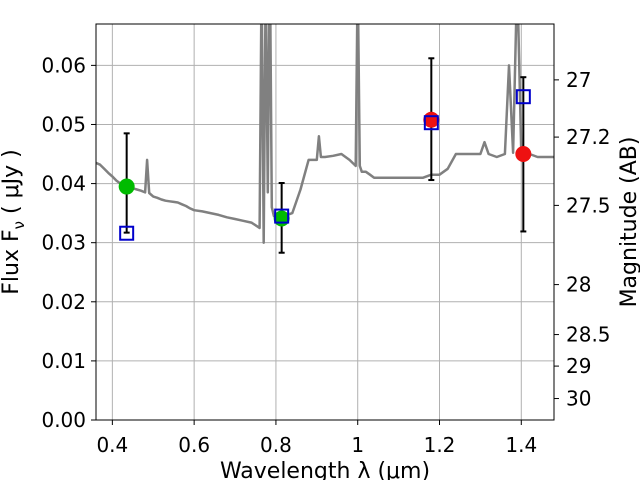 Image resolution: width=640 pixels, height=480 pixels. What do you see at coordinates (63, 302) in the screenshot?
I see `y-tick-label: 0.02` at bounding box center [63, 302].